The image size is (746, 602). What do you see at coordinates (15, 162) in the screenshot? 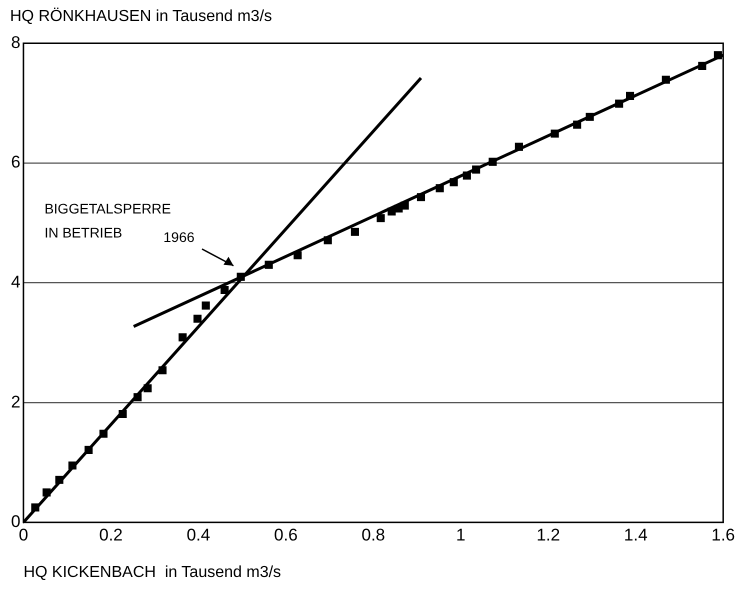
I see `y-tick-label: 6` at bounding box center [15, 162].